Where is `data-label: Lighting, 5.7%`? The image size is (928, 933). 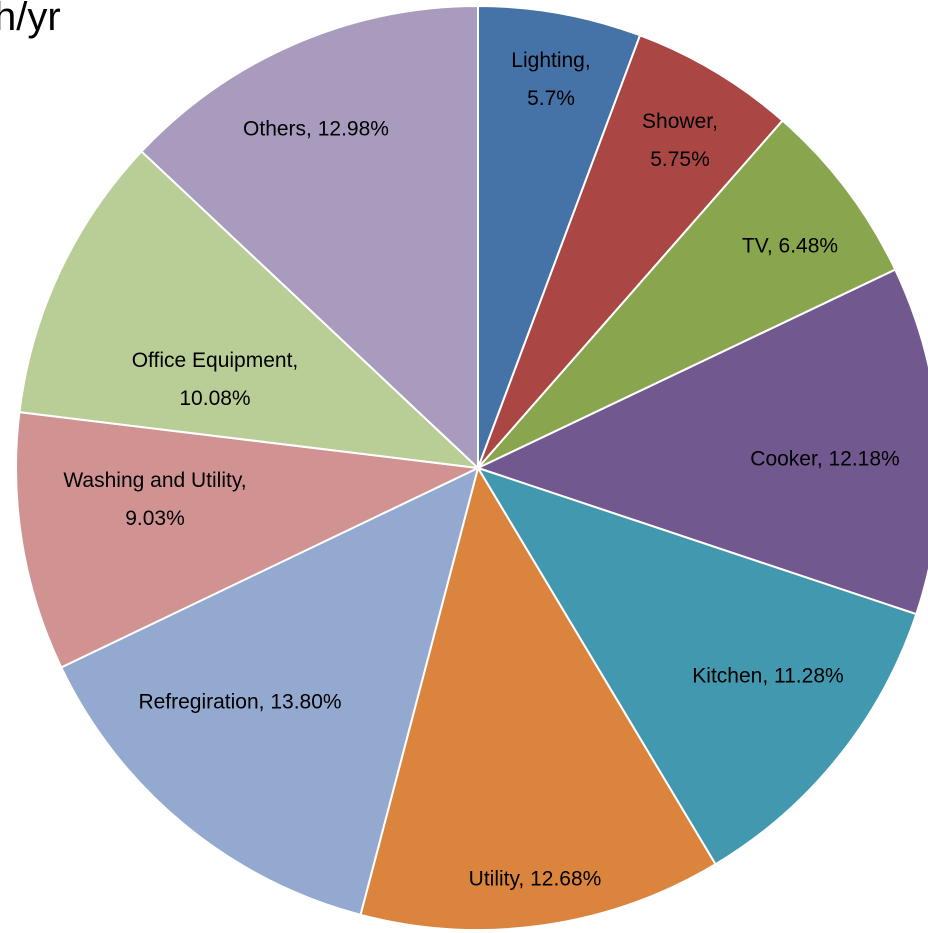
data-label: Lighting, 5.7% is located at coordinates (550, 79).